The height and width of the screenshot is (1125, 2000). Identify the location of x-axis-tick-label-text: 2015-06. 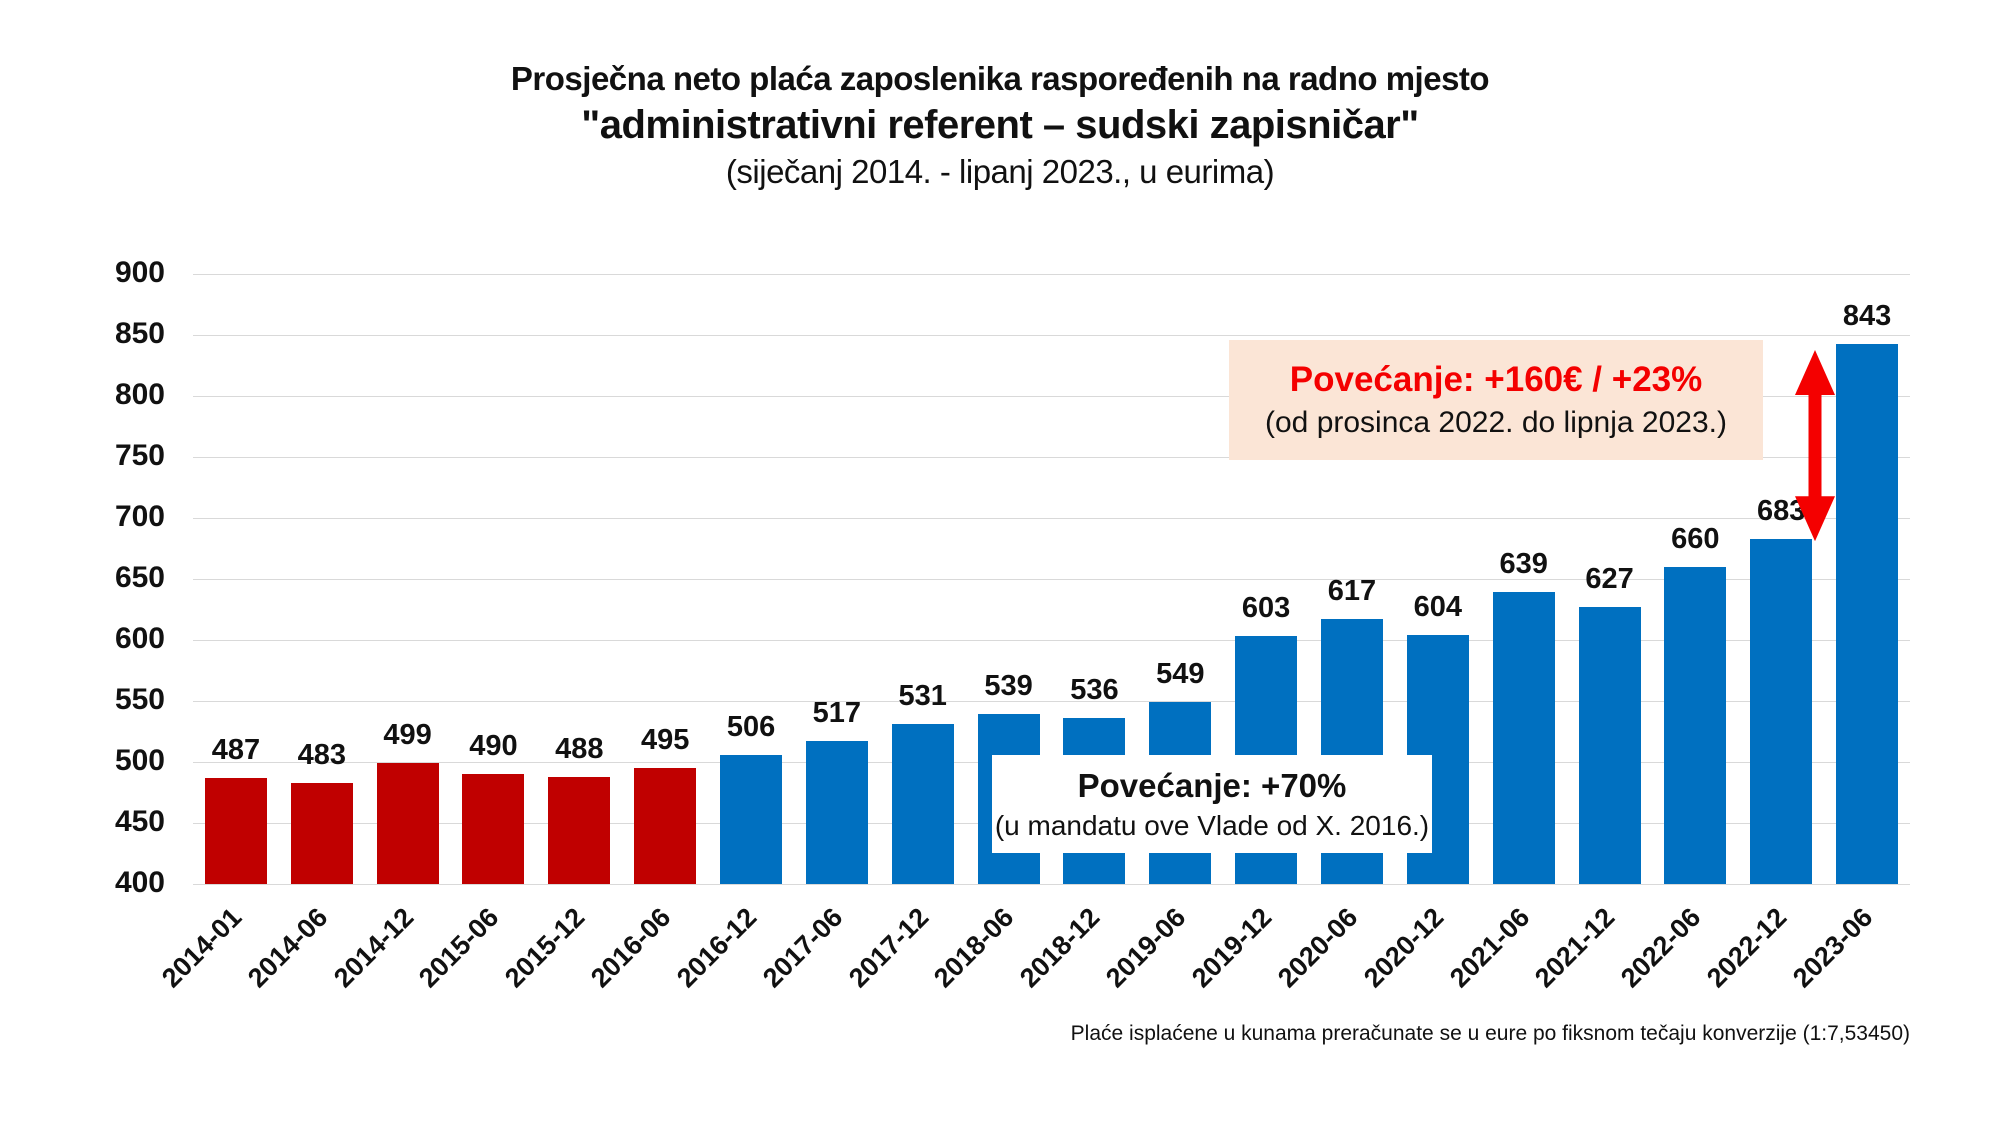
(459, 948).